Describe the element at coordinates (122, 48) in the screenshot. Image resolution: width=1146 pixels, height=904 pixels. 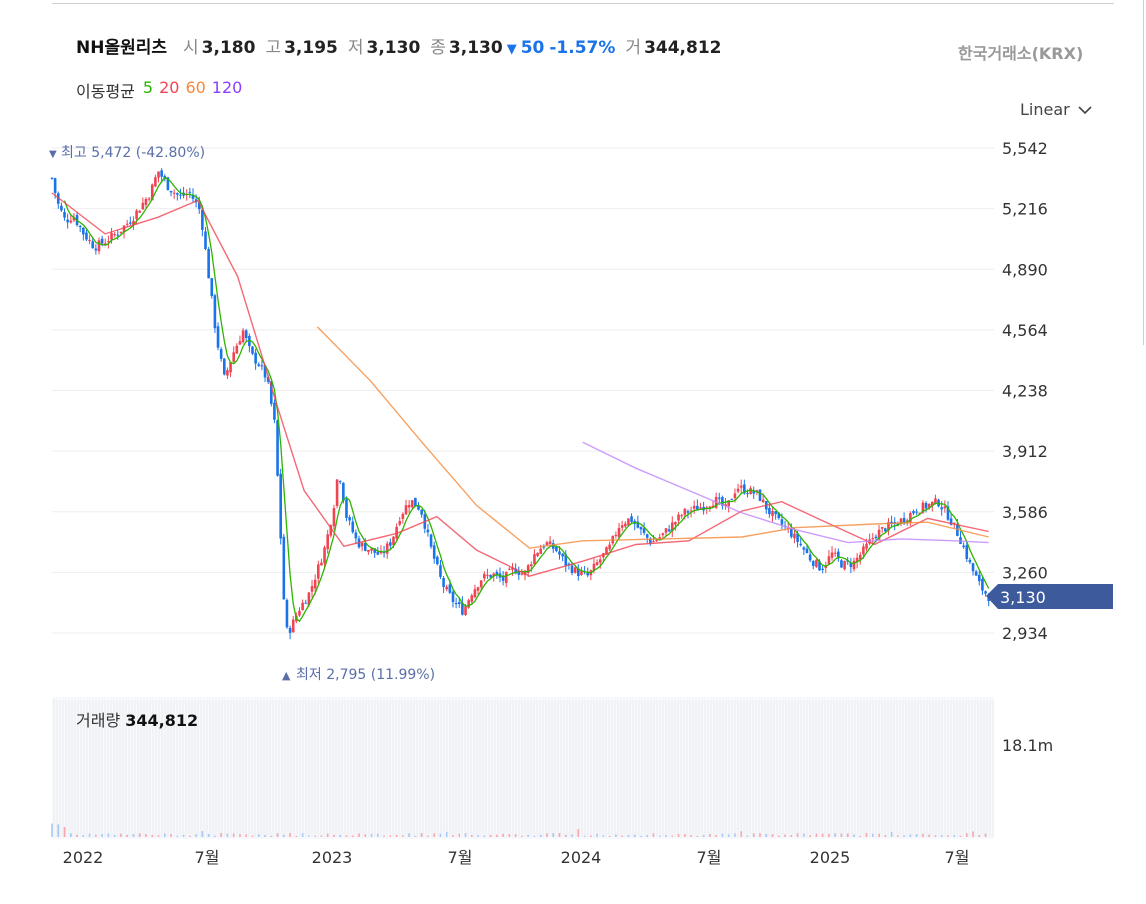
I see `stock-name: NH올원리츠` at that location.